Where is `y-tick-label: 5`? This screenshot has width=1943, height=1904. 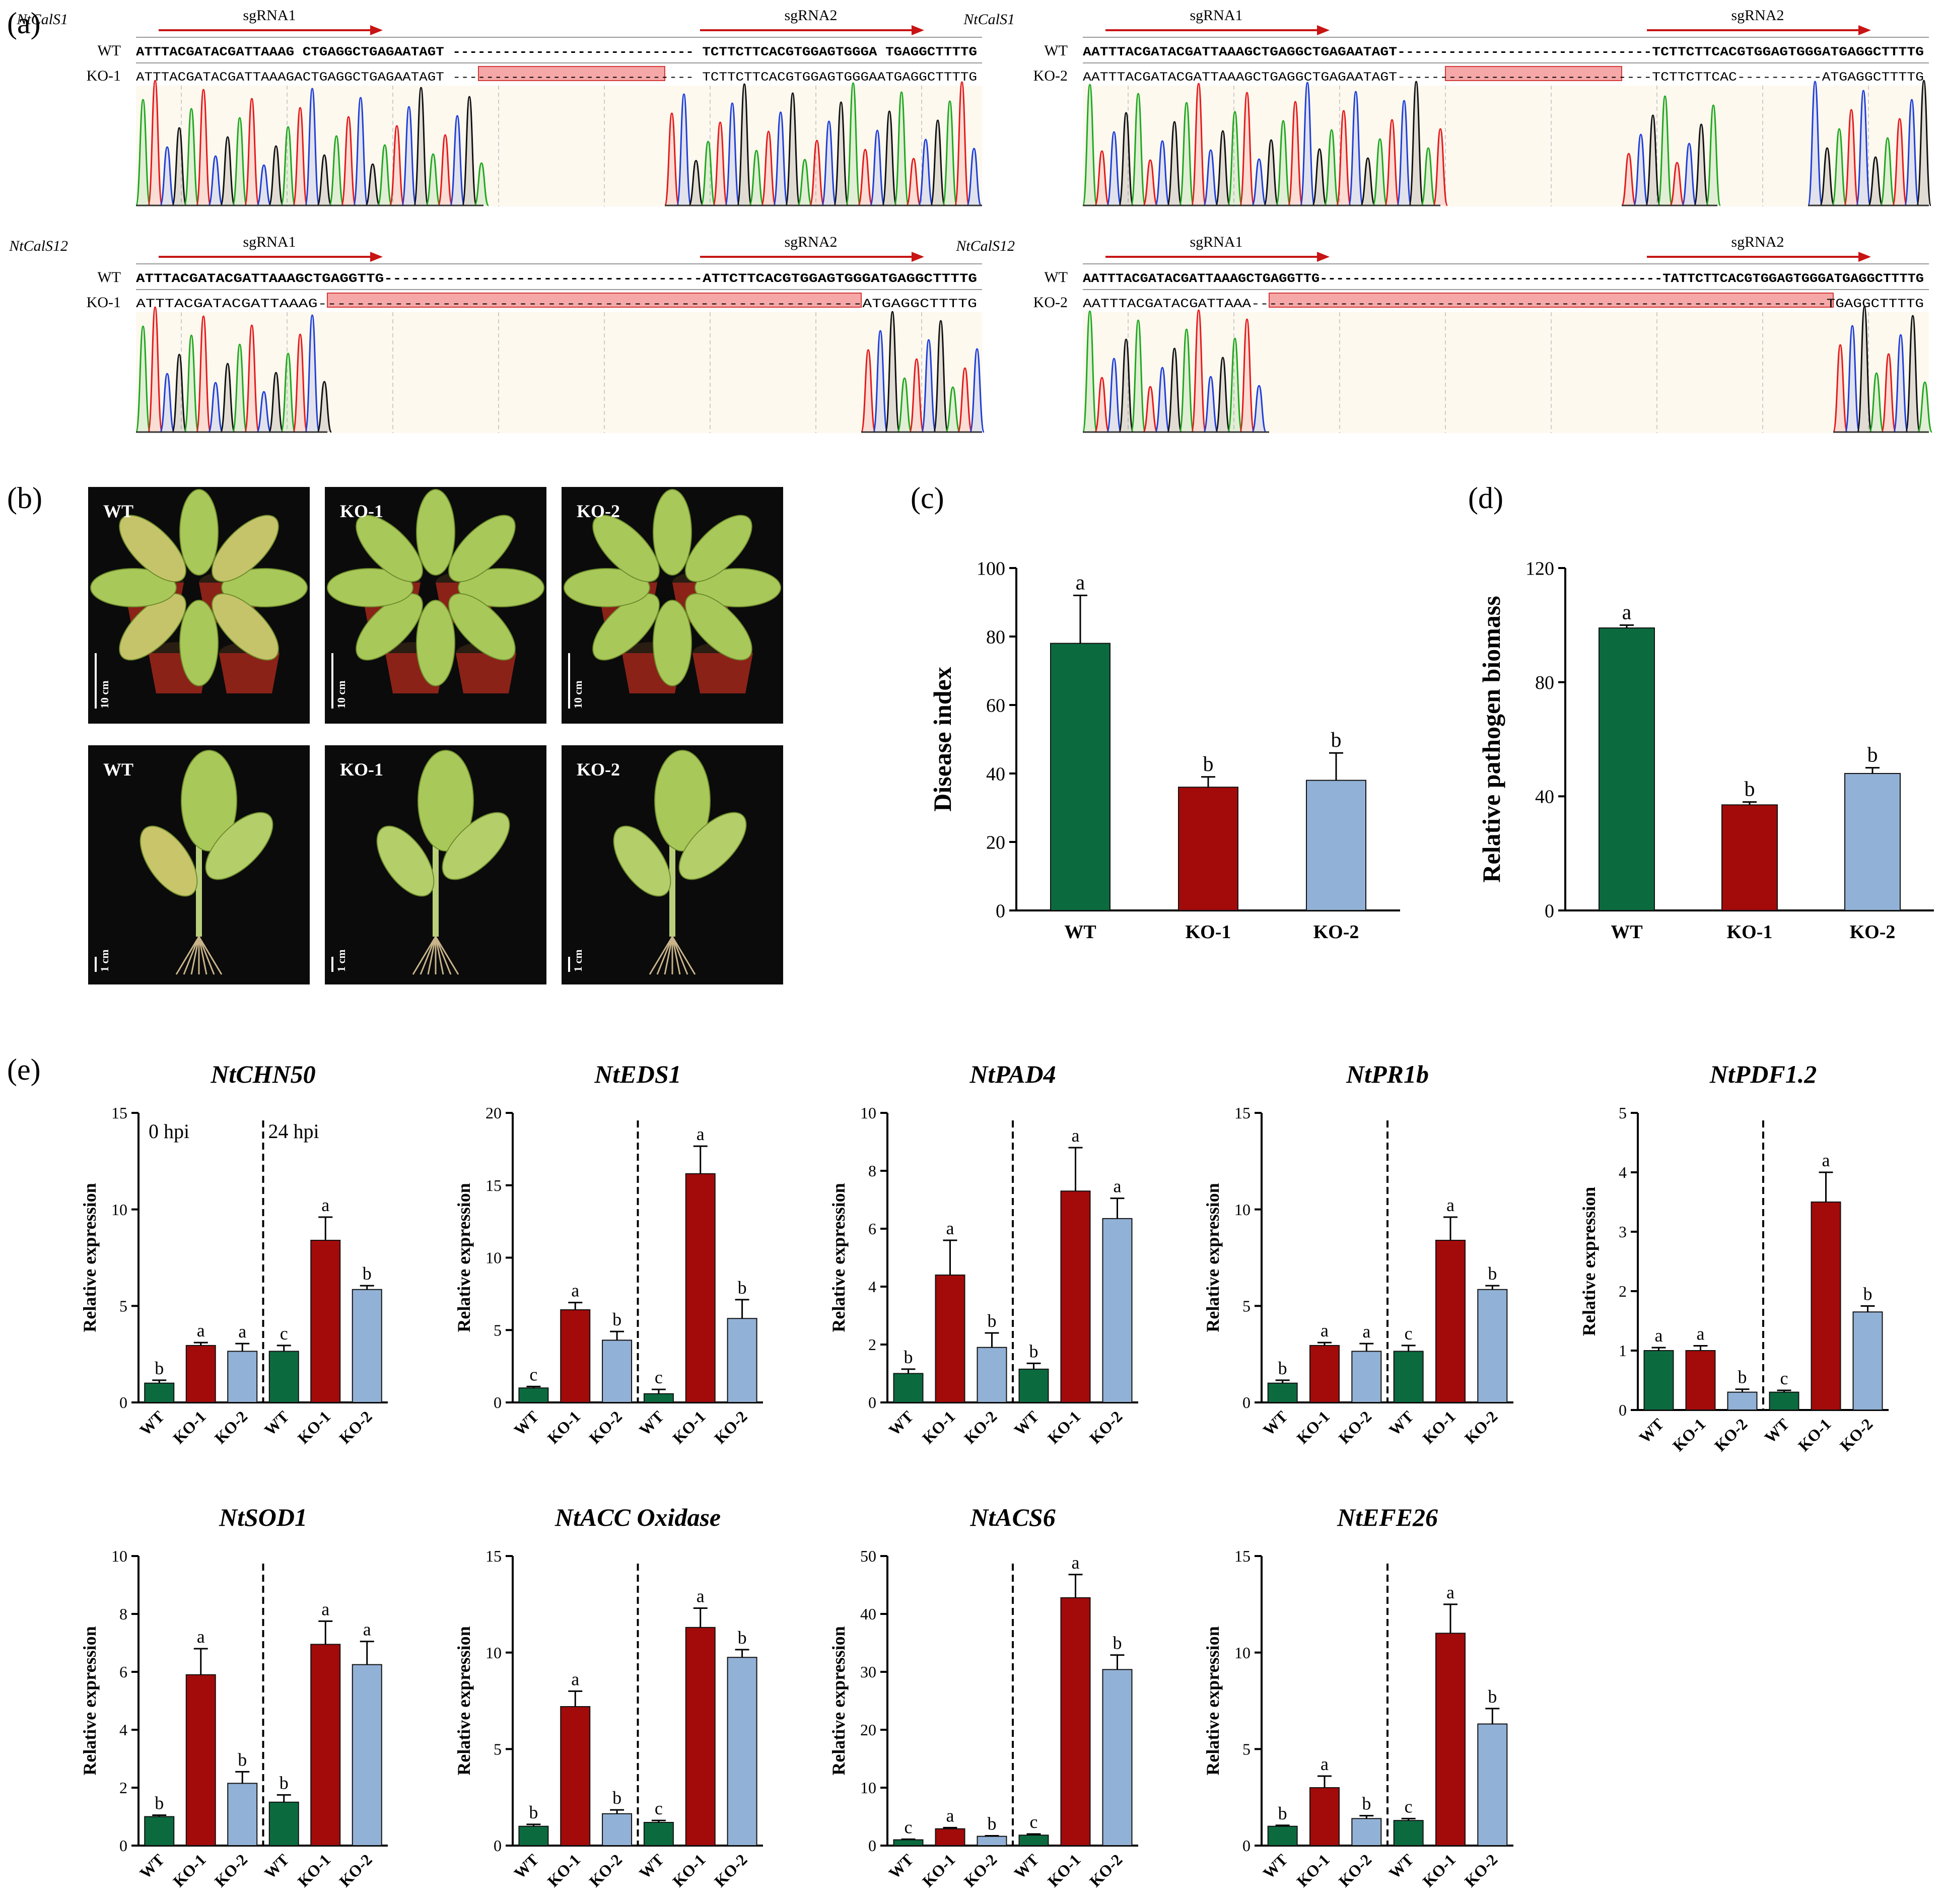 y-tick-label: 5 is located at coordinates (498, 1749).